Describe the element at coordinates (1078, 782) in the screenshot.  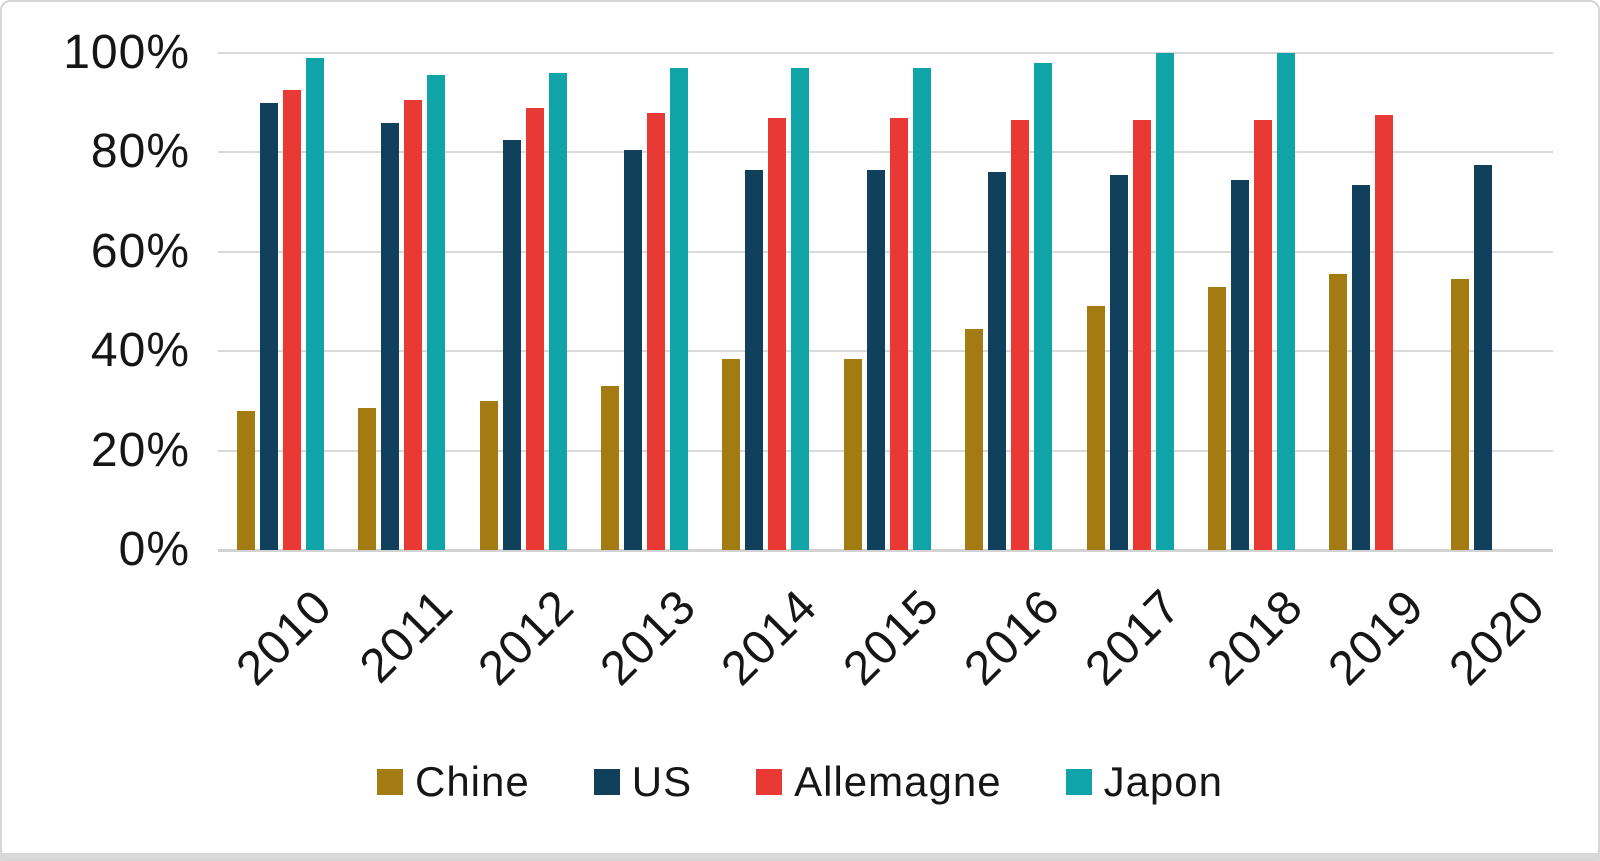
I see `legend-swatch-japon` at that location.